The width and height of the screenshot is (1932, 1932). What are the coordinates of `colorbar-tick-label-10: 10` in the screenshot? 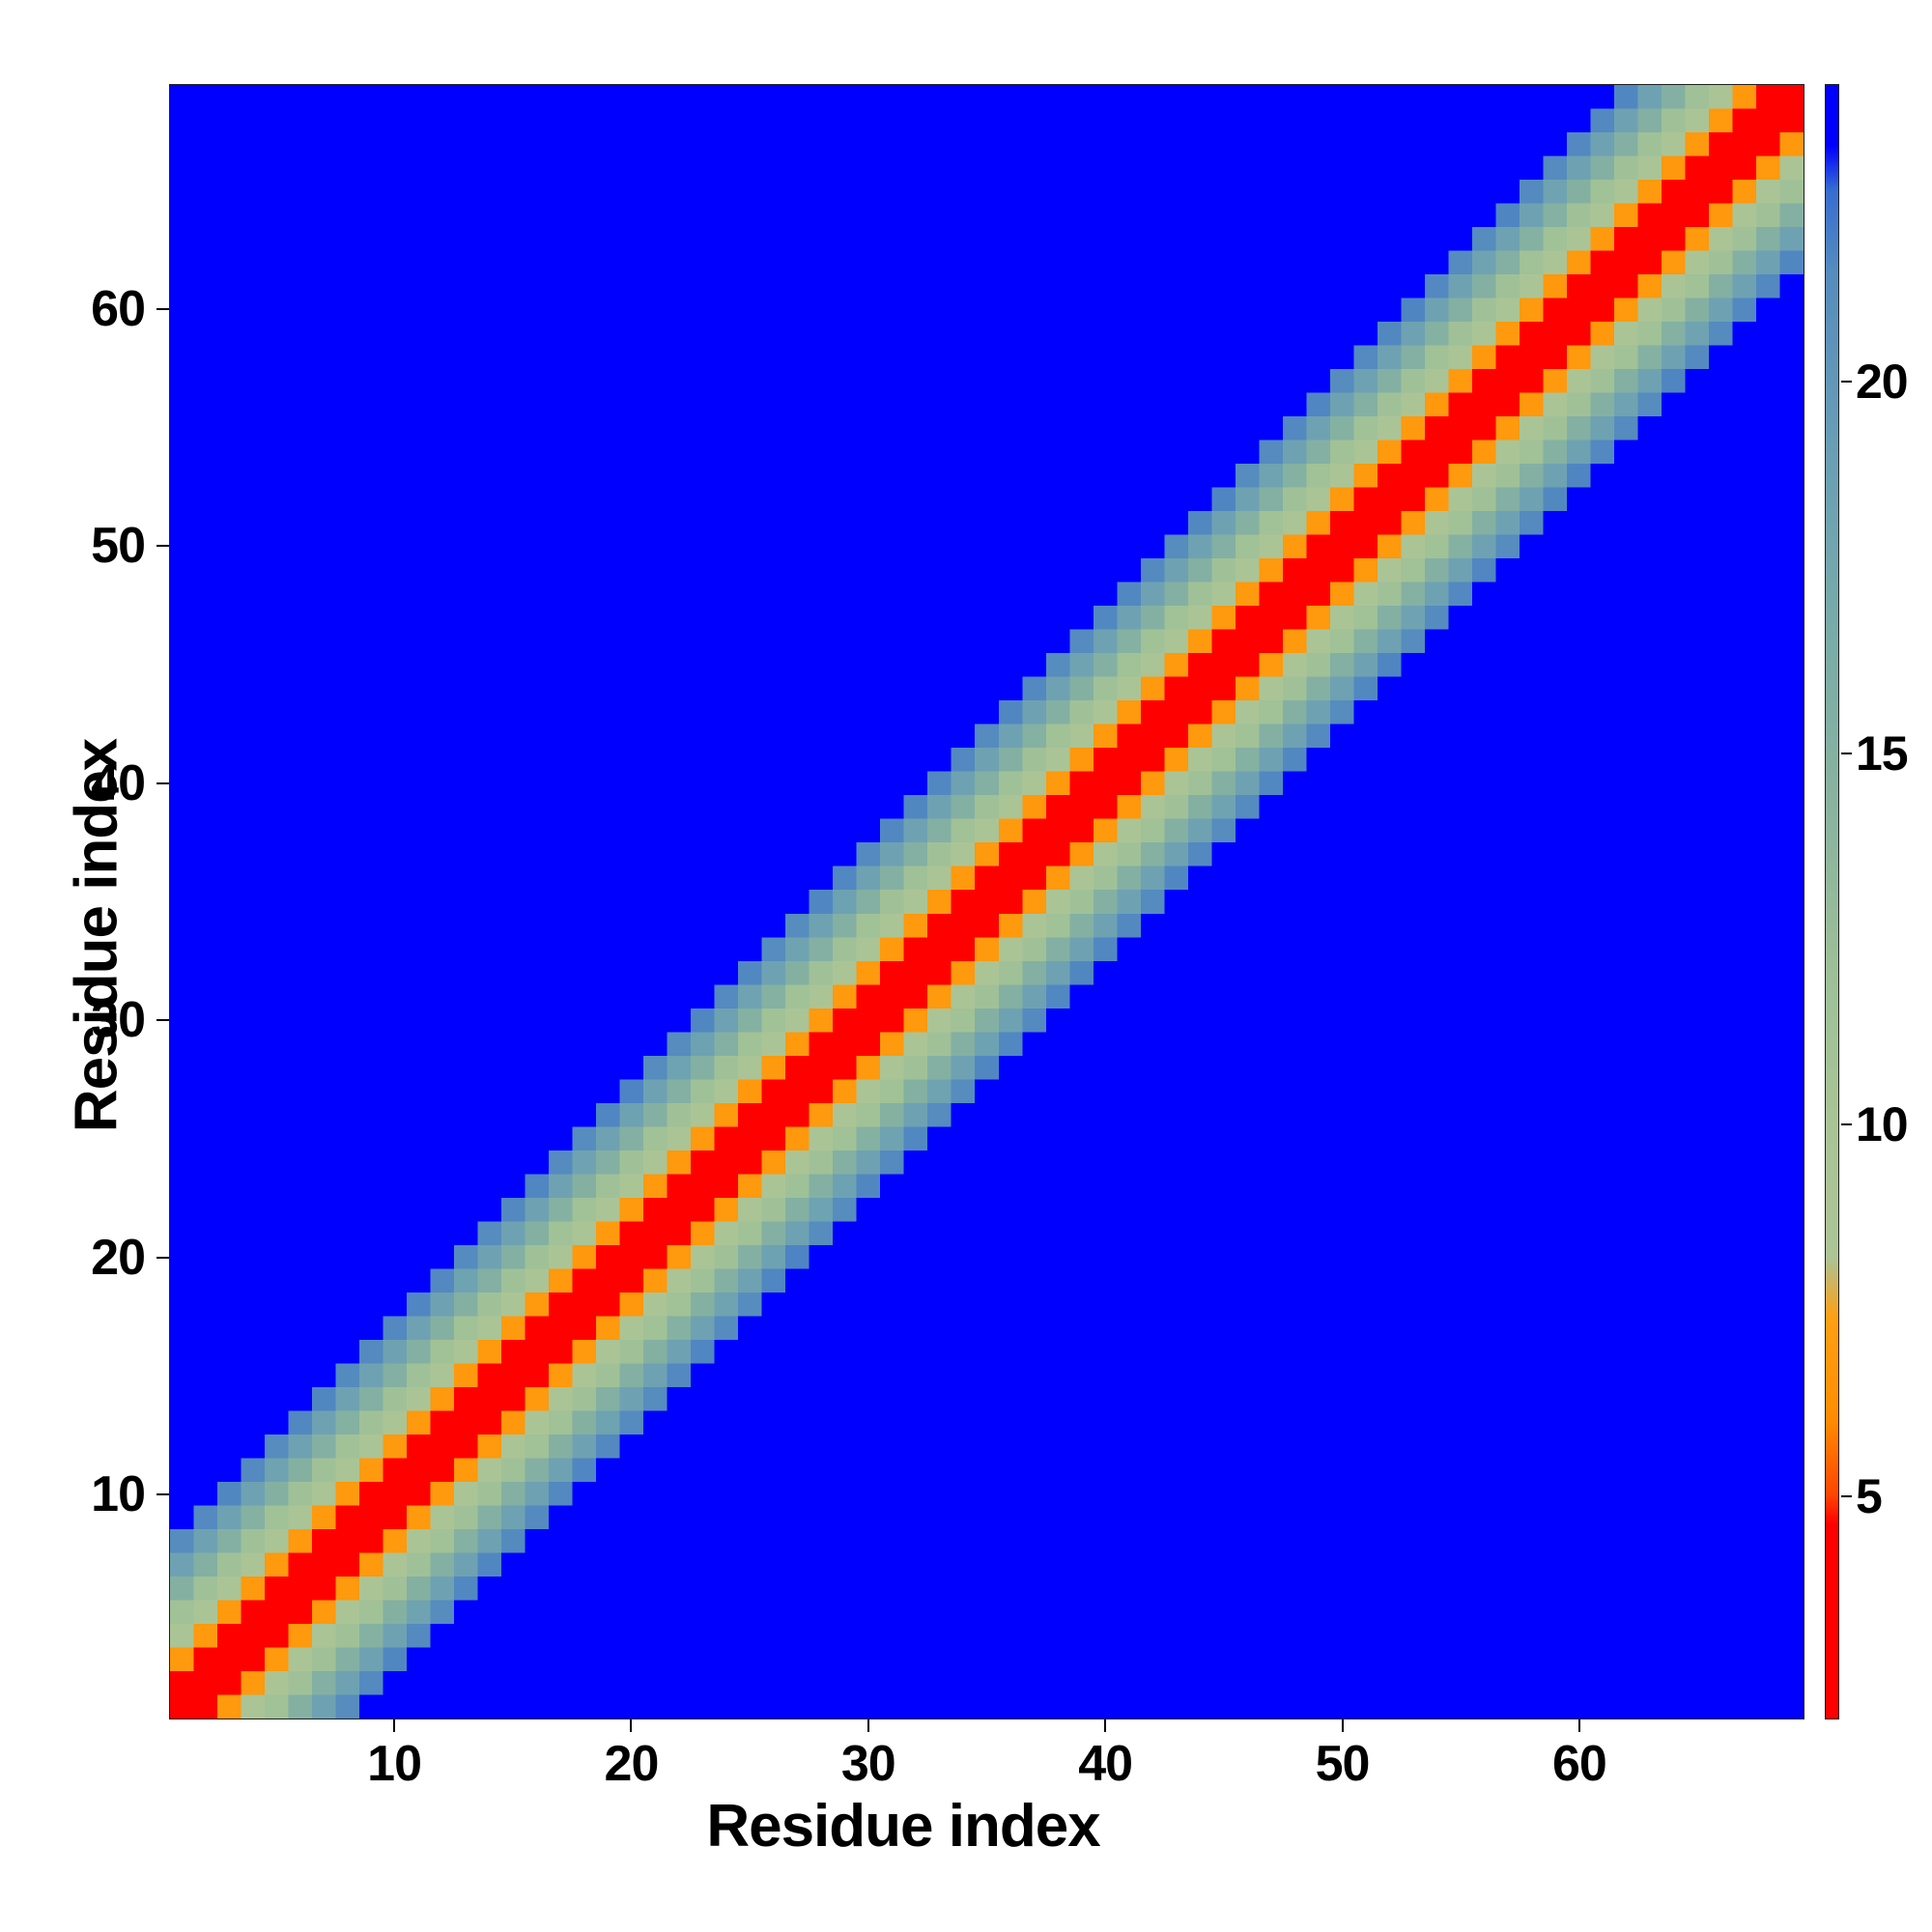 It's located at (1882, 1124).